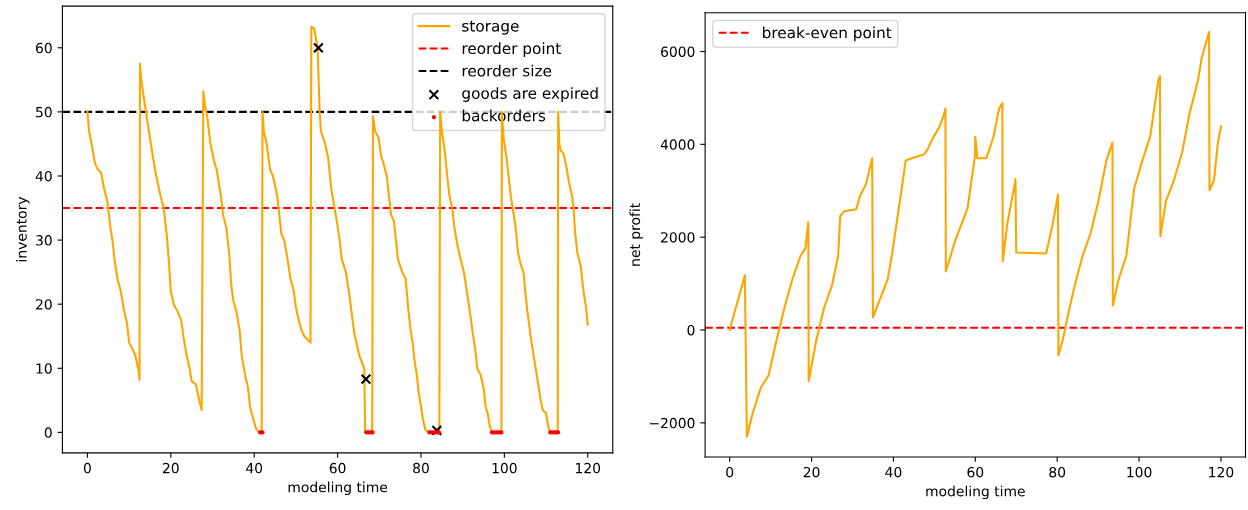 This screenshot has width=1248, height=510. What do you see at coordinates (678, 51) in the screenshot?
I see `y-tick-label: 6000` at bounding box center [678, 51].